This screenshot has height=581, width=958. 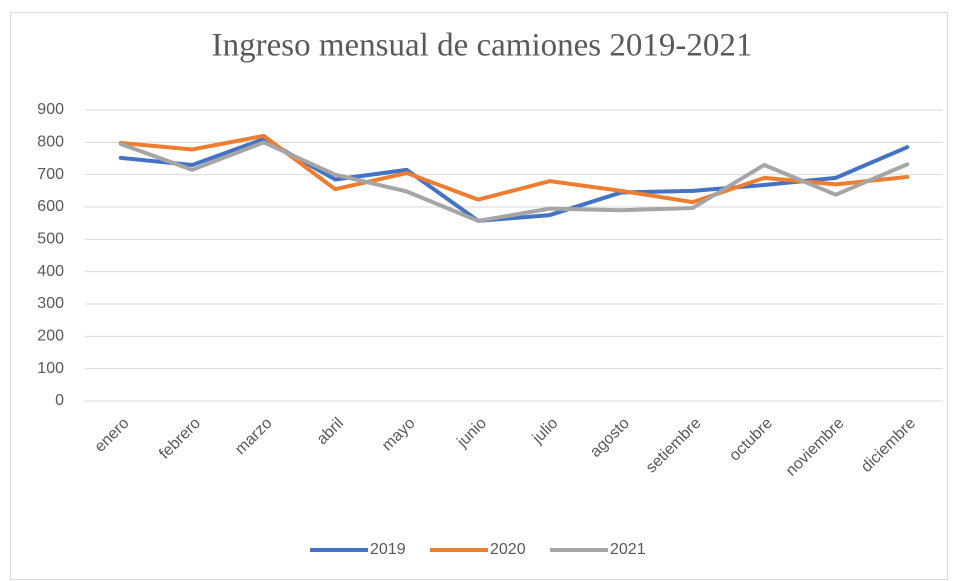 What do you see at coordinates (628, 549) in the screenshot?
I see `legend-label: 2021` at bounding box center [628, 549].